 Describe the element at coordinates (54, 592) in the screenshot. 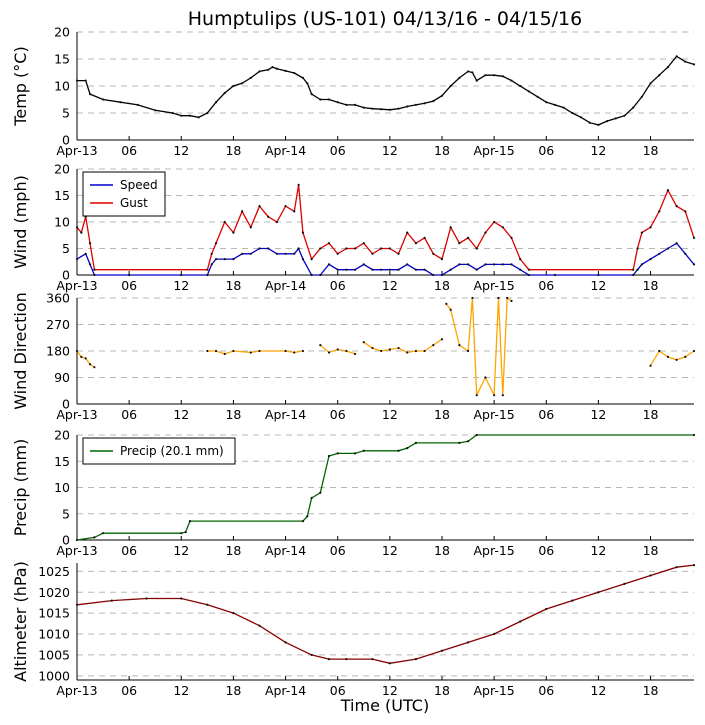

I see `y-tick-label: 1020` at that location.